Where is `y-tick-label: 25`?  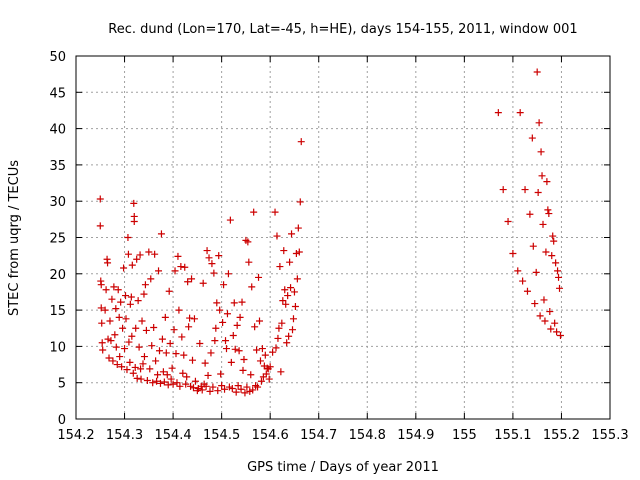
y-tick-label: 25 is located at coordinates (57, 239).